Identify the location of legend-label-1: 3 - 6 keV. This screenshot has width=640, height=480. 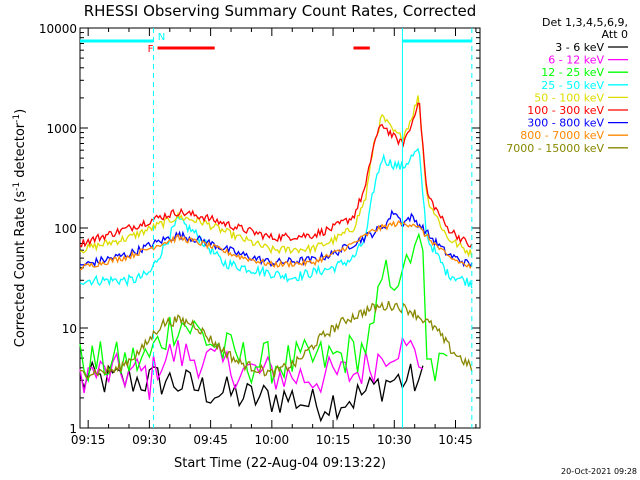
(579, 47).